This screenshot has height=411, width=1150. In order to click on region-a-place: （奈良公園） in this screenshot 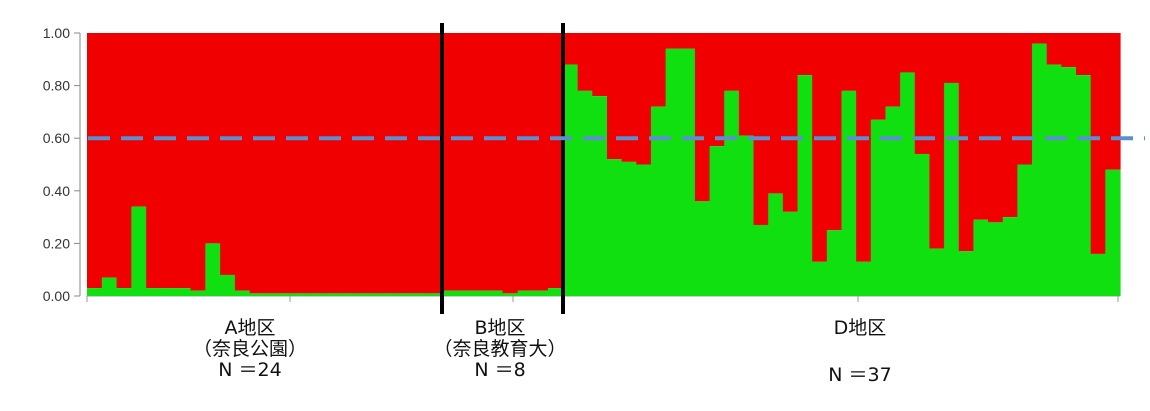, I will do `click(249, 349)`.